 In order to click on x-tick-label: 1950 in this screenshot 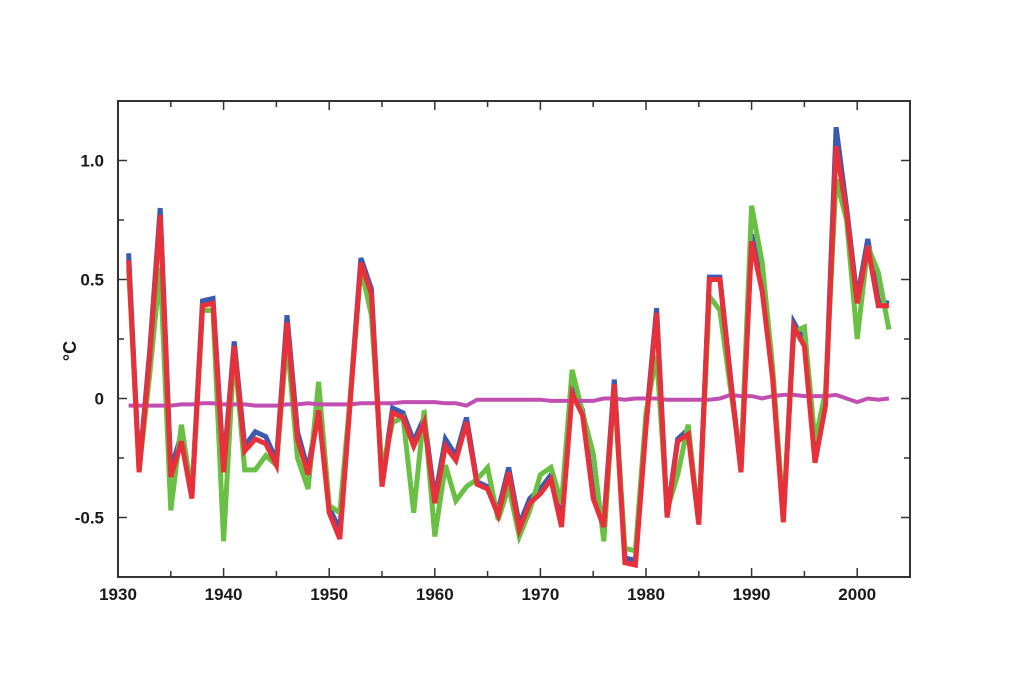, I will do `click(329, 594)`.